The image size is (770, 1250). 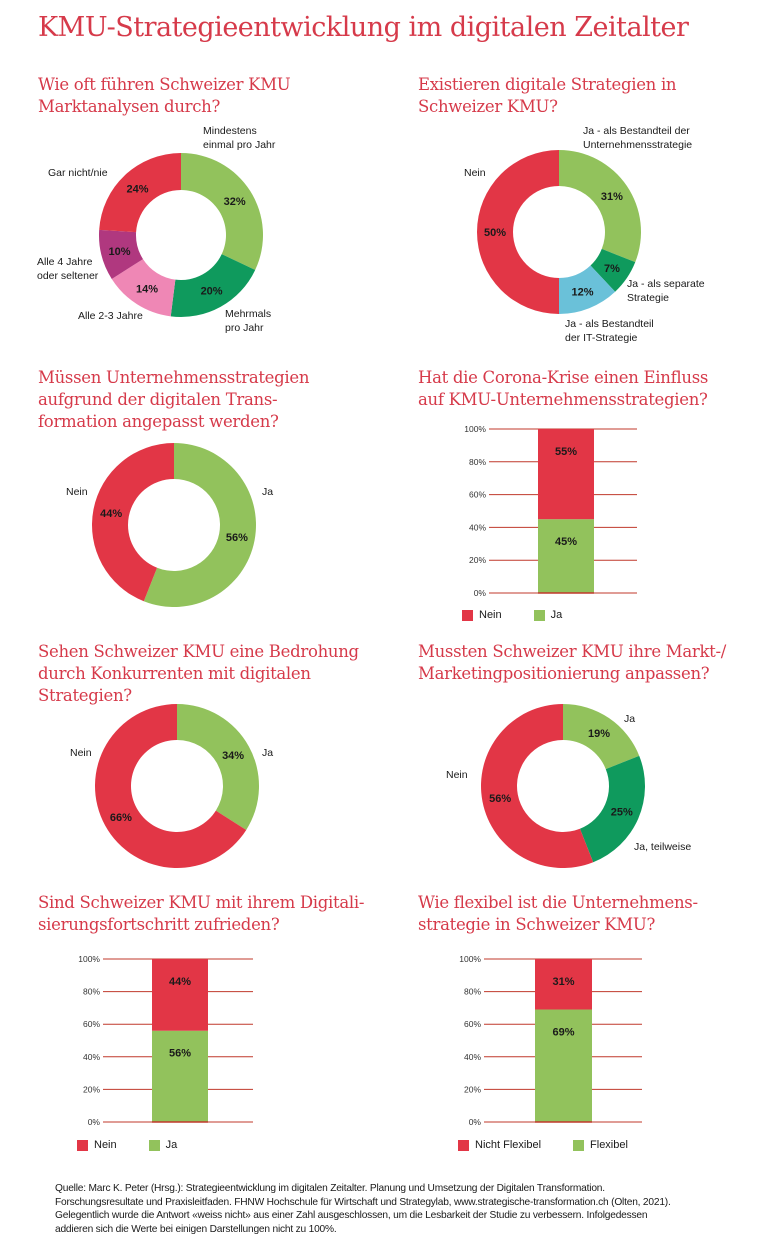 What do you see at coordinates (564, 673) in the screenshot?
I see `chart-title-line: Marketingpositionierung anpassen?` at bounding box center [564, 673].